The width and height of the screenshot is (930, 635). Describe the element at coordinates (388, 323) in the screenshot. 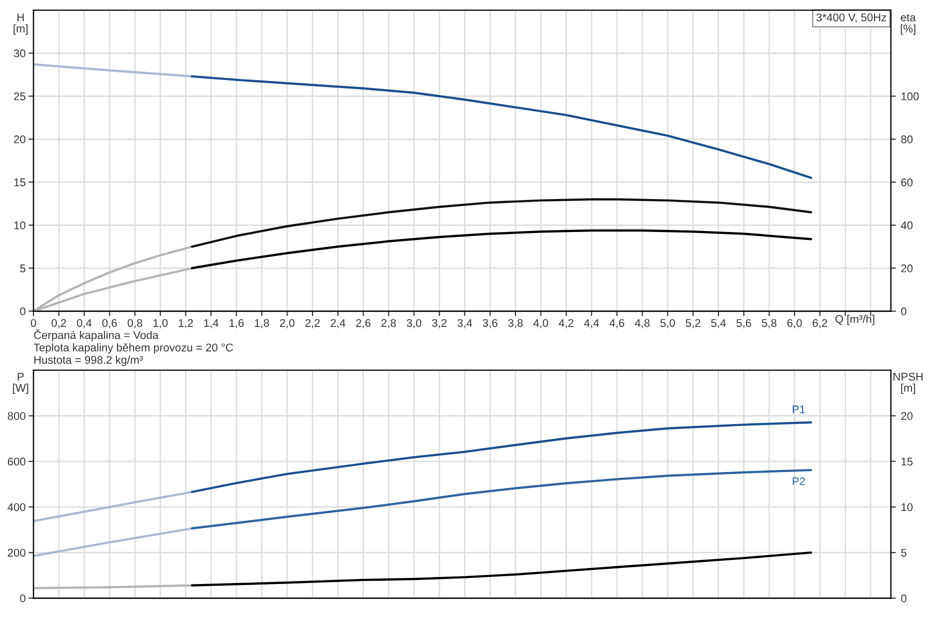

I see `x-tick-label: 2,8` at that location.